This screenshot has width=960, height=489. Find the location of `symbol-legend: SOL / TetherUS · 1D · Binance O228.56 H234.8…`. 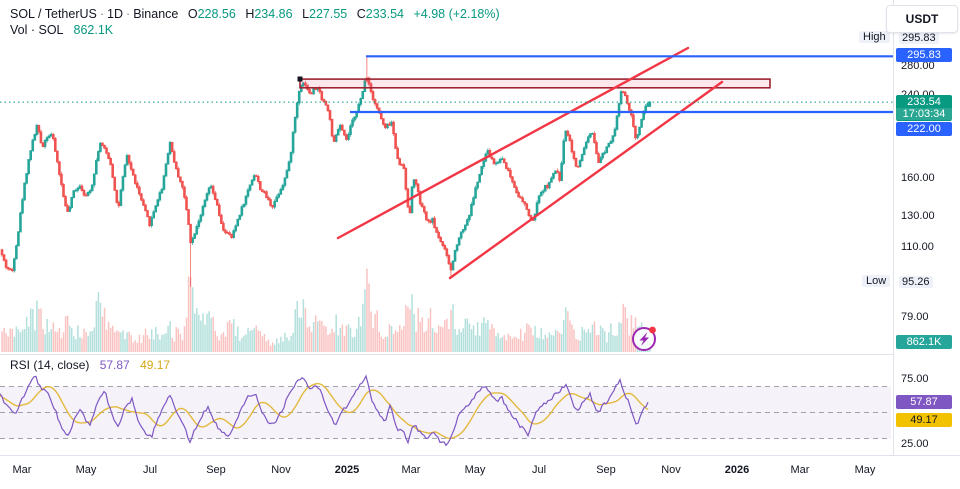

symbol-legend: SOL / TetherUS · 1D · Binance O228.56 H234.8… is located at coordinates (255, 22).